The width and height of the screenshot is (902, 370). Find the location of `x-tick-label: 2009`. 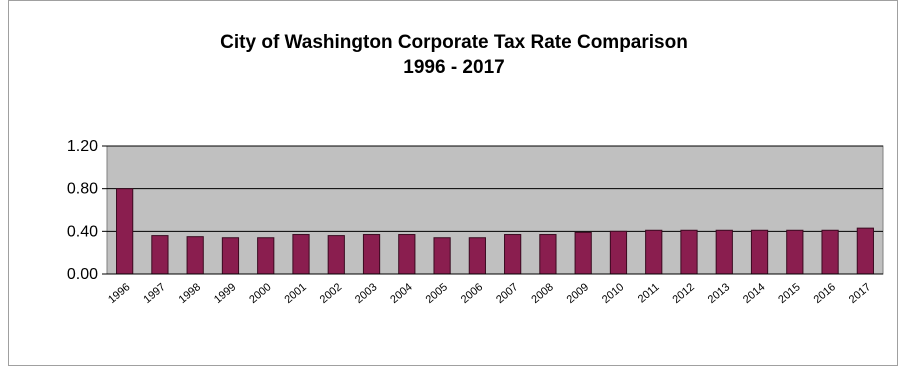

x-tick-label: 2009 is located at coordinates (578, 293).